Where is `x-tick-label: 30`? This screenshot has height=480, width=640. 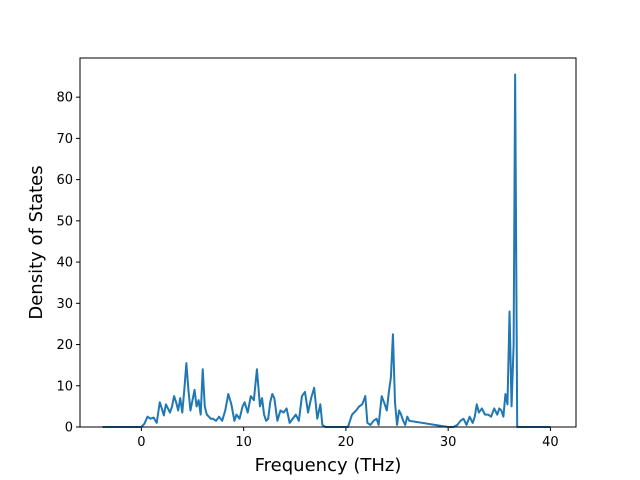
x-tick-label: 30 is located at coordinates (448, 442).